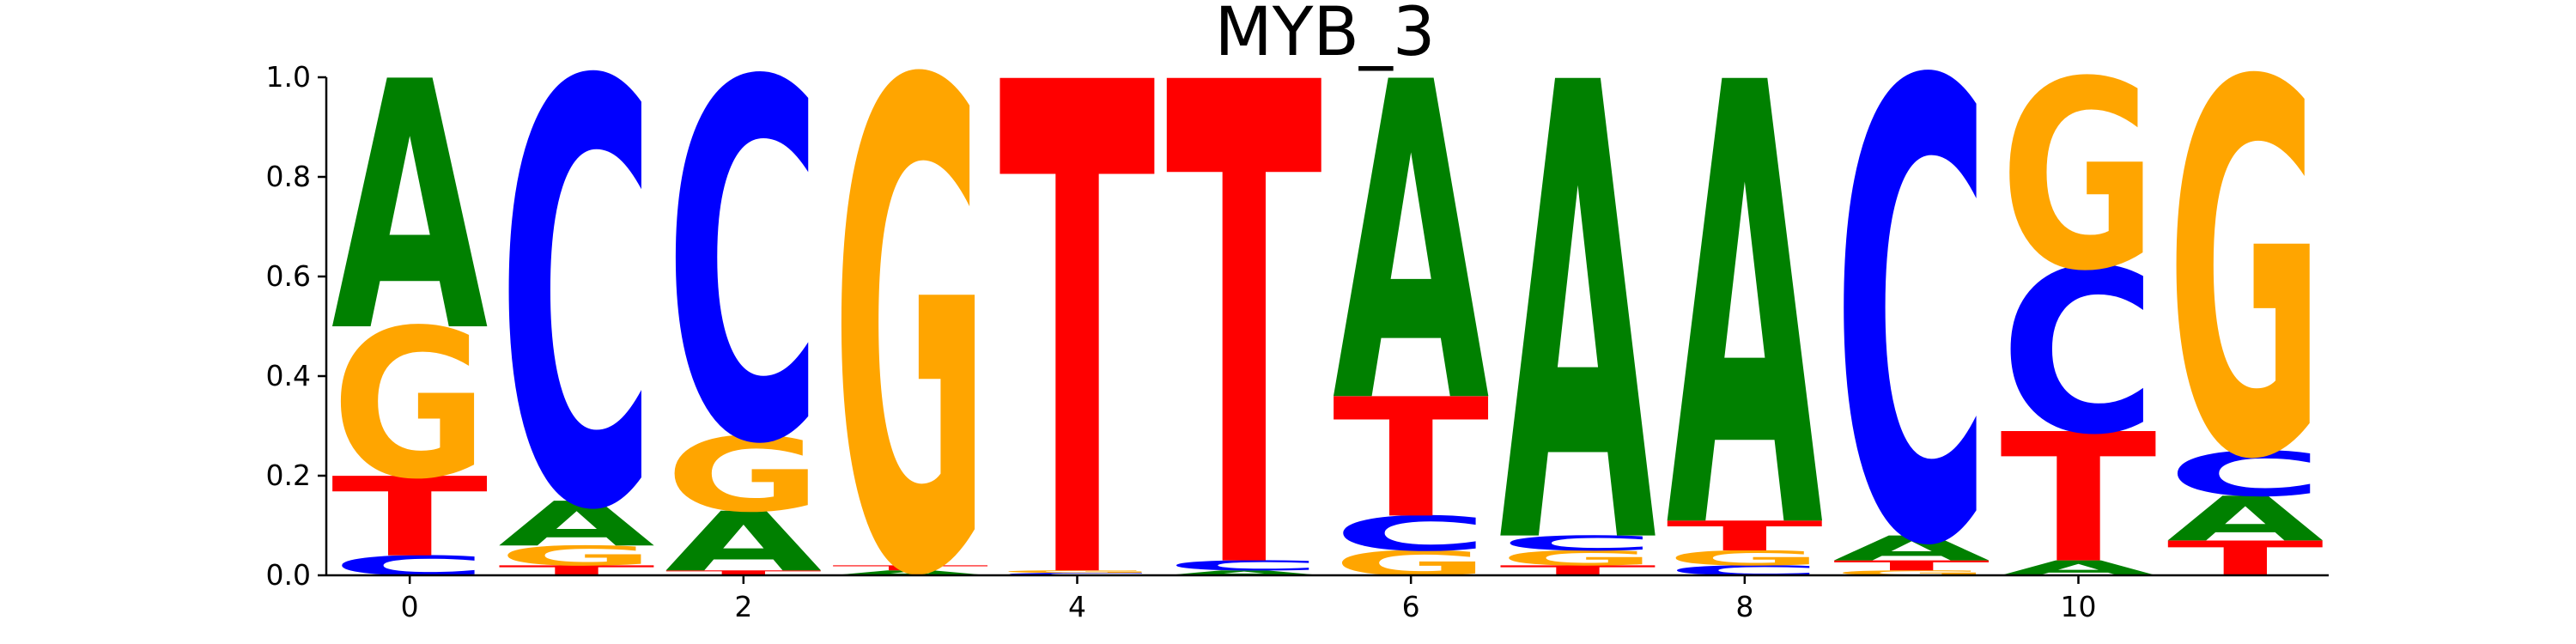  I want to click on y-tick-label: 0.6, so click(289, 276).